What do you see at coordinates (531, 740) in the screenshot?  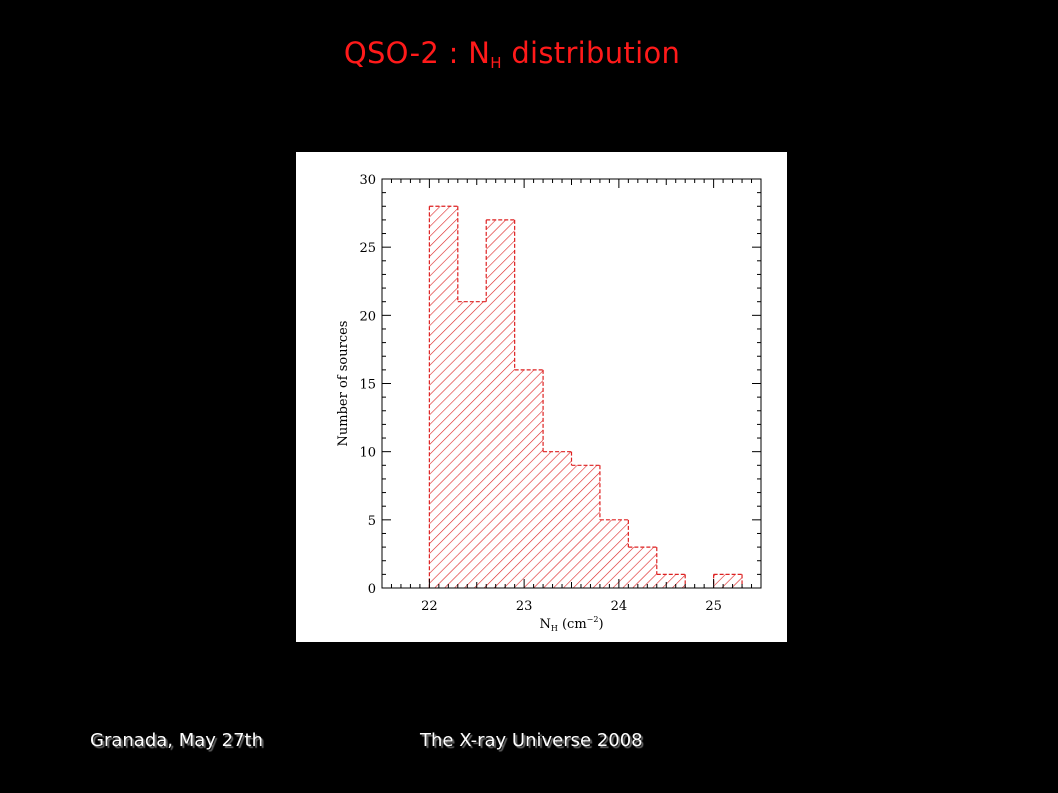 I see `footer-conference: The X-ray Universe 2008` at bounding box center [531, 740].